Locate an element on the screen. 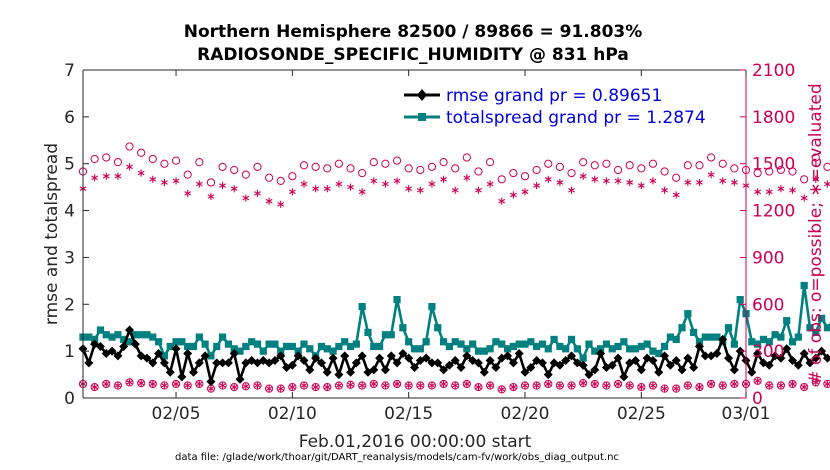 Image resolution: width=830 pixels, height=470 pixels. y-right-tick-label: 1200 is located at coordinates (773, 212).